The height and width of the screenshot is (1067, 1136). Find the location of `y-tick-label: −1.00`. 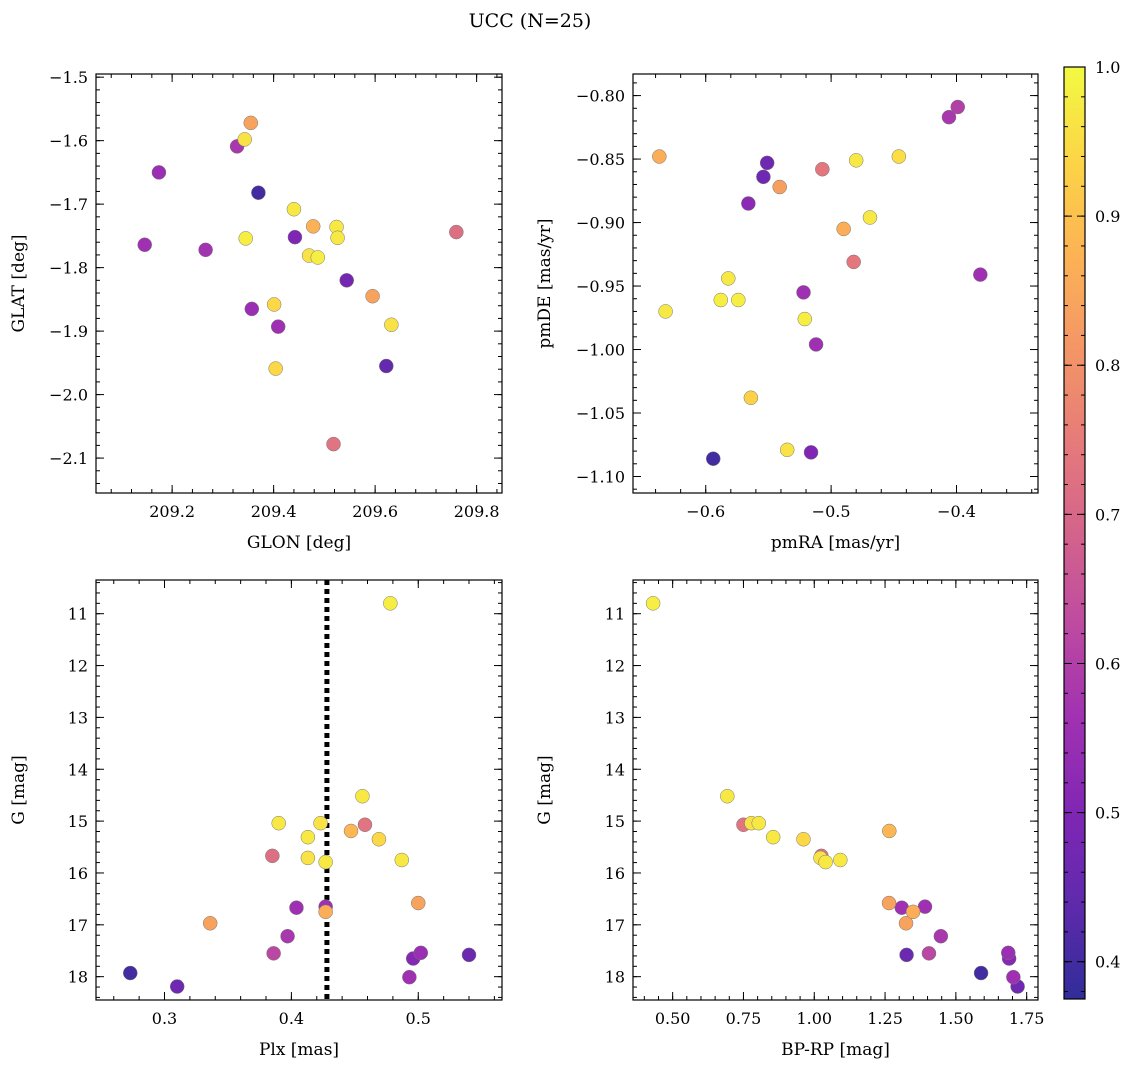

y-tick-label: −1.00 is located at coordinates (600, 350).